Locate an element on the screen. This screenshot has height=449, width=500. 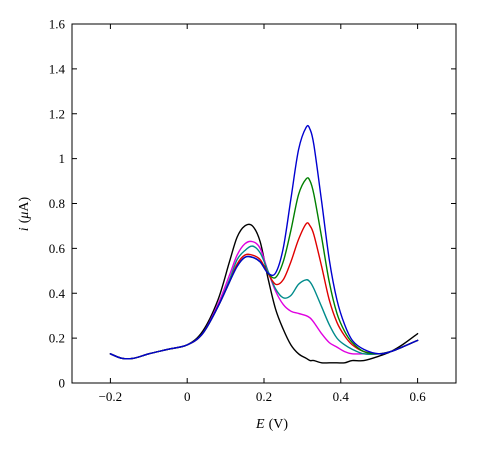
x-tick-label: 0.6 is located at coordinates (417, 396).